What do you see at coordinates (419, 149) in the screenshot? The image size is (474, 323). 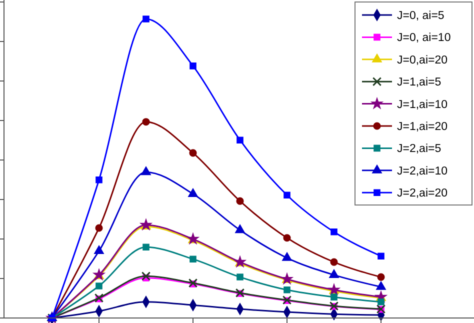 I see `legend-label: J=2,ai=5` at bounding box center [419, 149].